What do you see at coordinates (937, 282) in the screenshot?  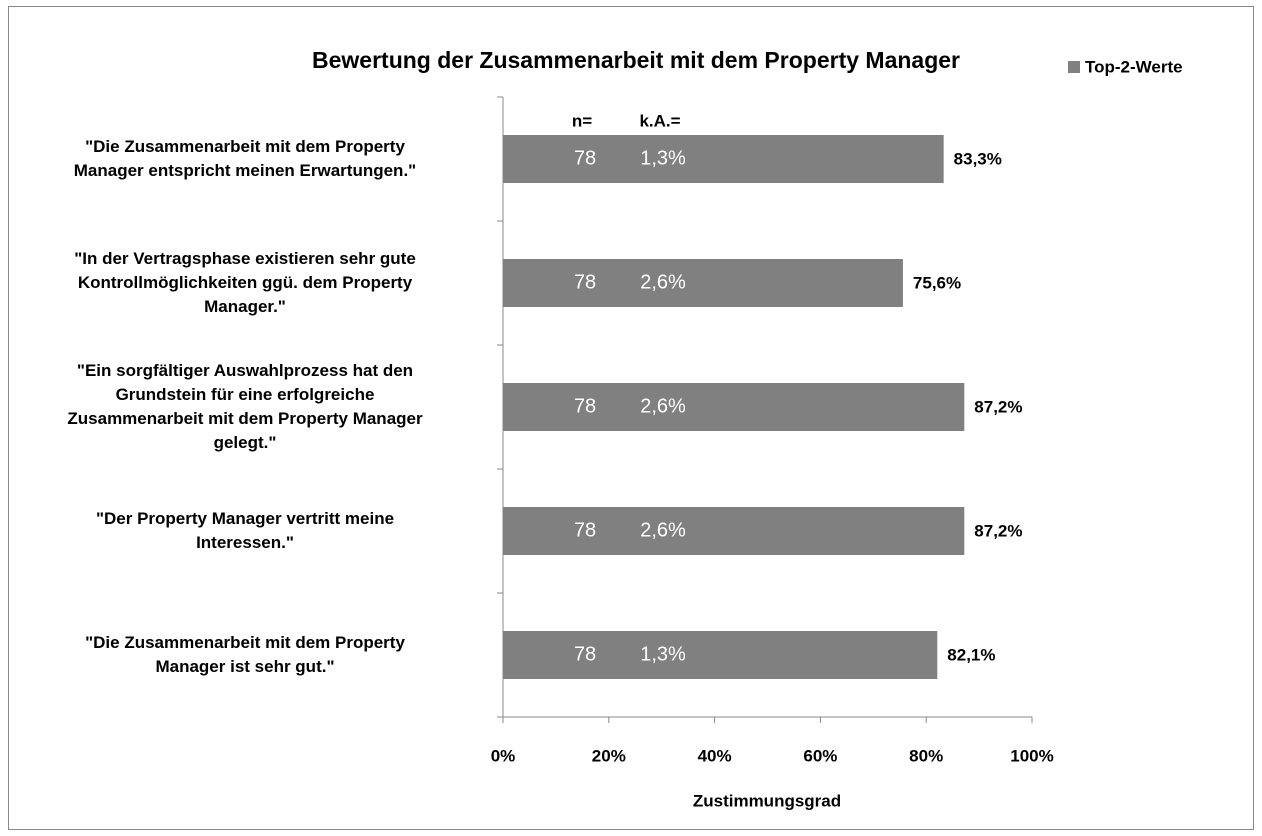 I see `value-label: 75,6%` at bounding box center [937, 282].